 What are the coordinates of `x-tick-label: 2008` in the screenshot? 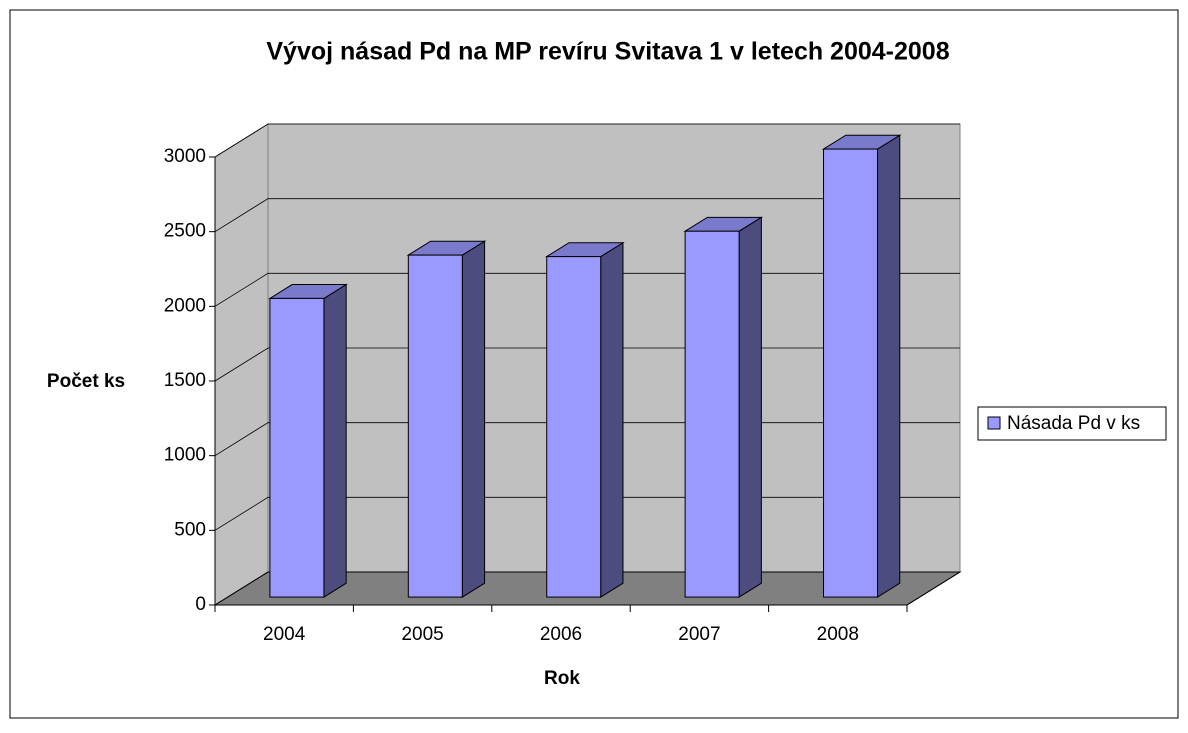 It's located at (838, 634).